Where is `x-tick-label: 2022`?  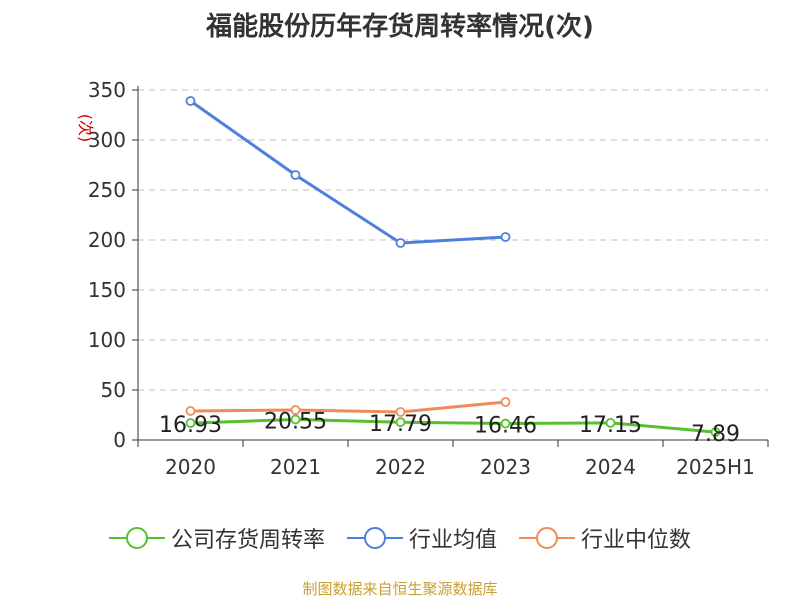
x-tick-label: 2022 is located at coordinates (400, 467).